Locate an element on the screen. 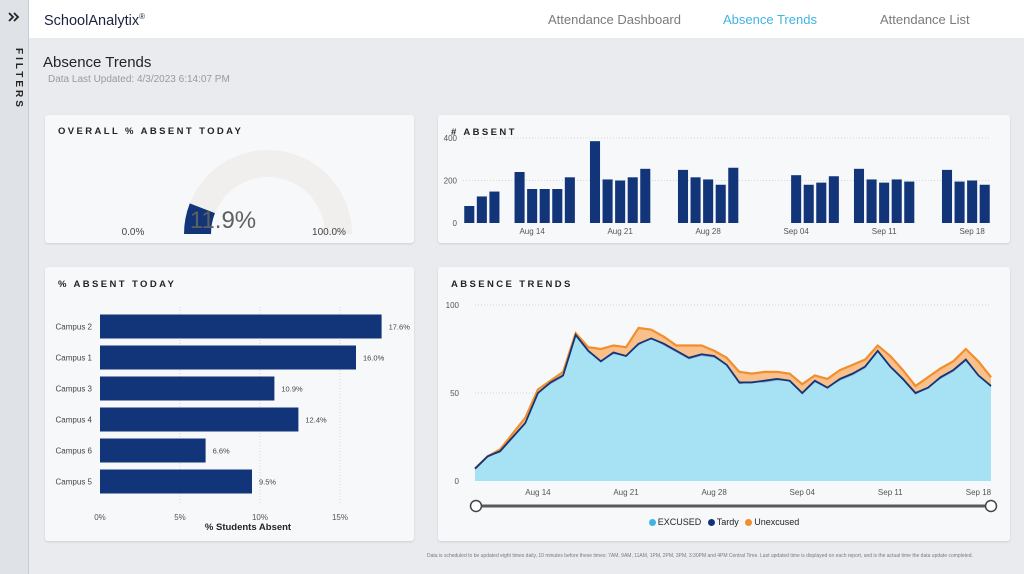 This screenshot has width=1024, height=574. legend-tardy: Tardy is located at coordinates (723, 522).